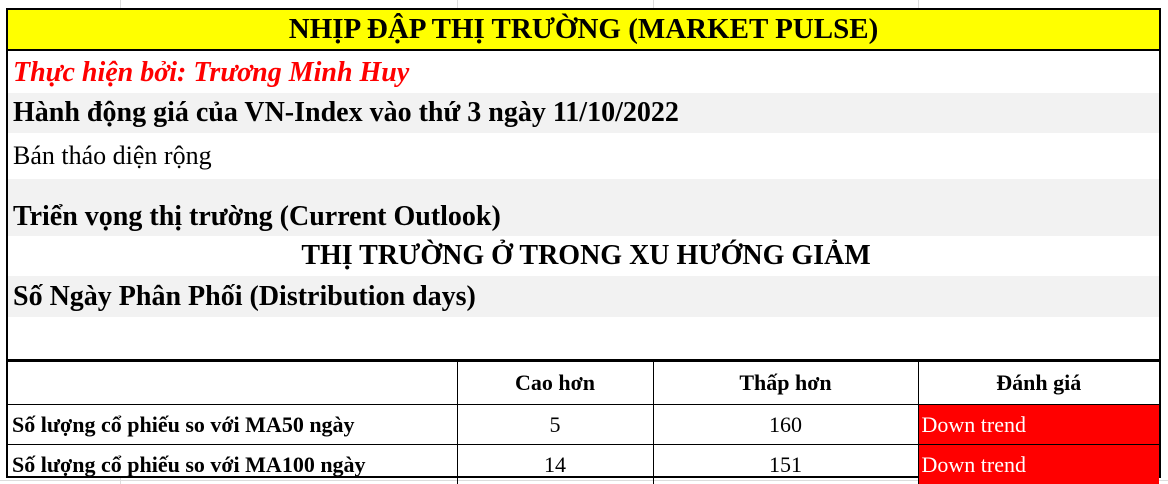 The height and width of the screenshot is (484, 1168). Describe the element at coordinates (785, 464) in the screenshot. I see `below-count: 151` at that location.